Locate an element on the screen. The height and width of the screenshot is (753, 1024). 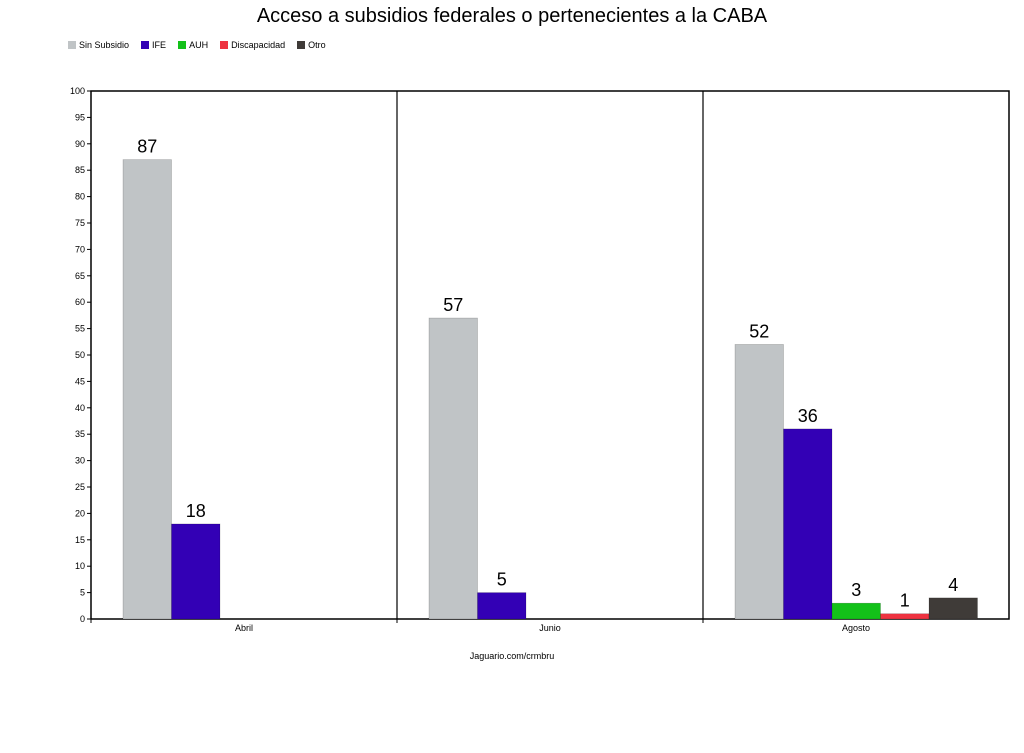
y-tick-label: 55 is located at coordinates (80, 329).